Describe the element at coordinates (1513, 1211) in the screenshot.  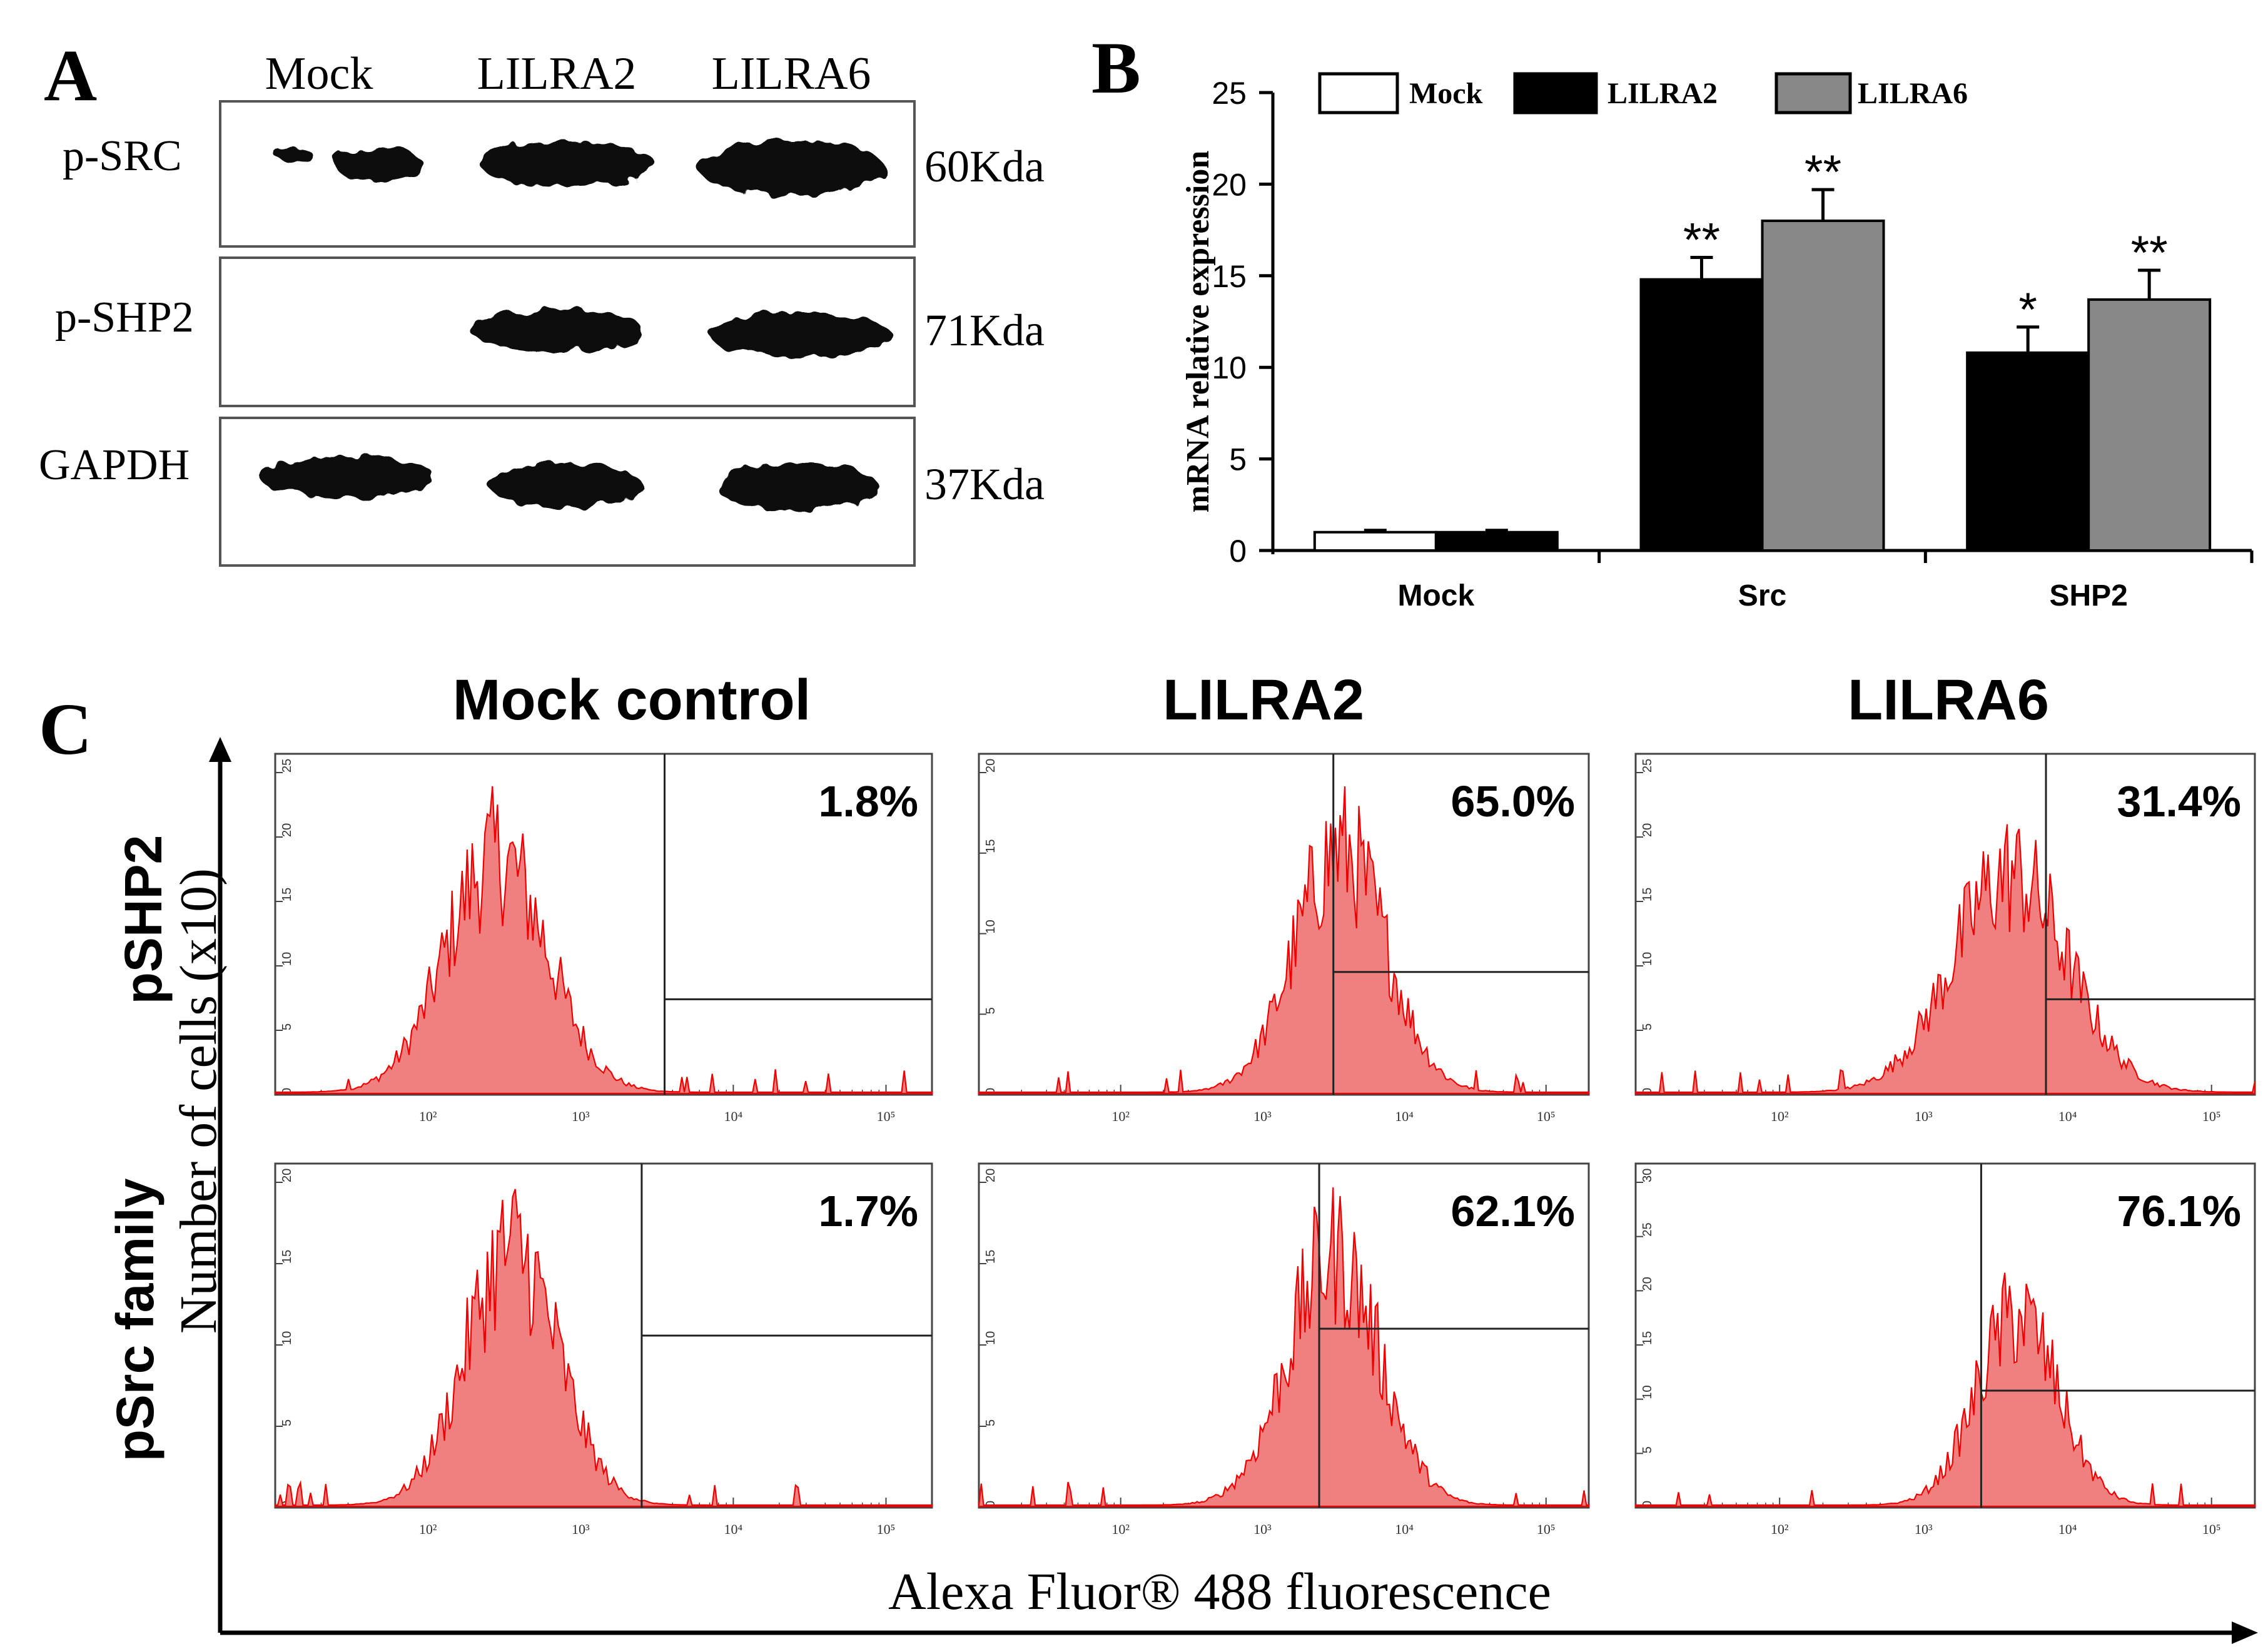
I see `histogram-psrc-family-lilra2-percent: 62.1%` at that location.